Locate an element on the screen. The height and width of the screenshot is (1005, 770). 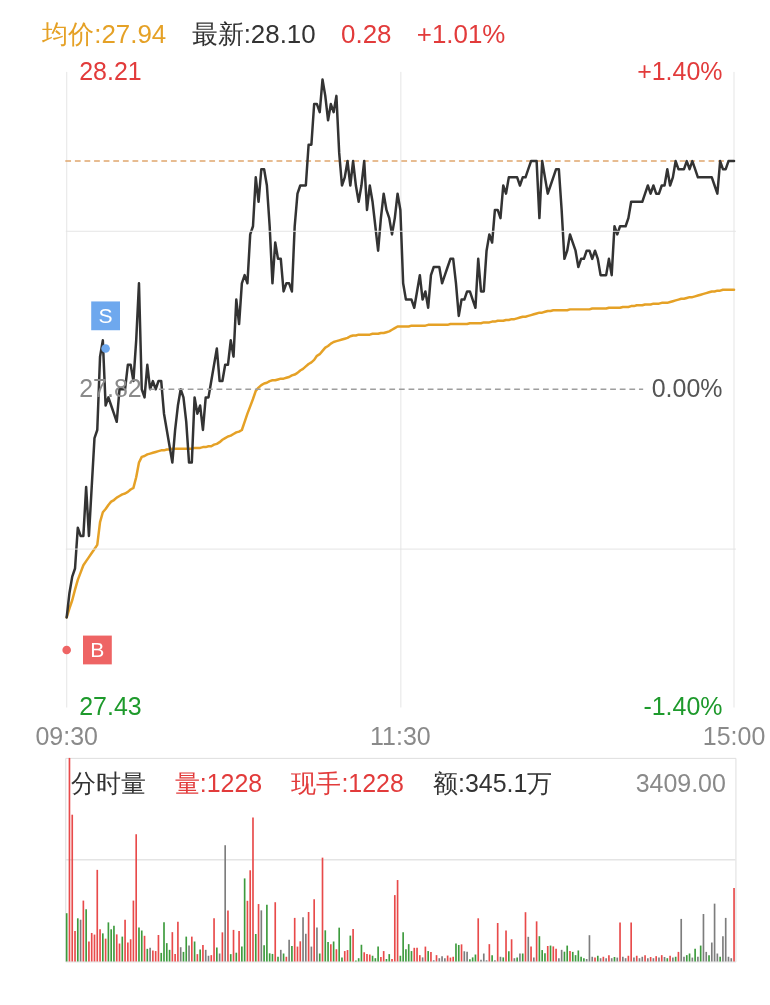
series-label: S is located at coordinates (105, 315).